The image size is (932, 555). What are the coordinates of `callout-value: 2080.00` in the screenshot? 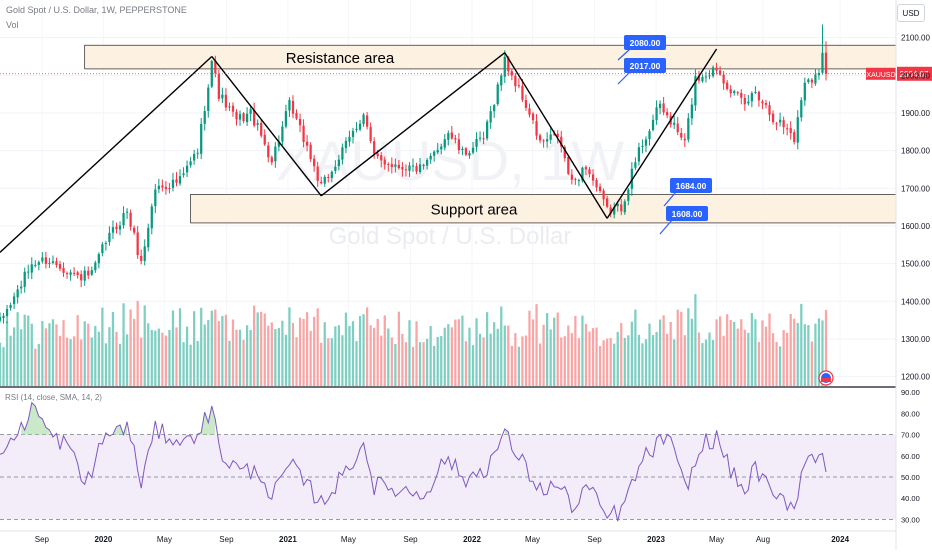 It's located at (645, 43).